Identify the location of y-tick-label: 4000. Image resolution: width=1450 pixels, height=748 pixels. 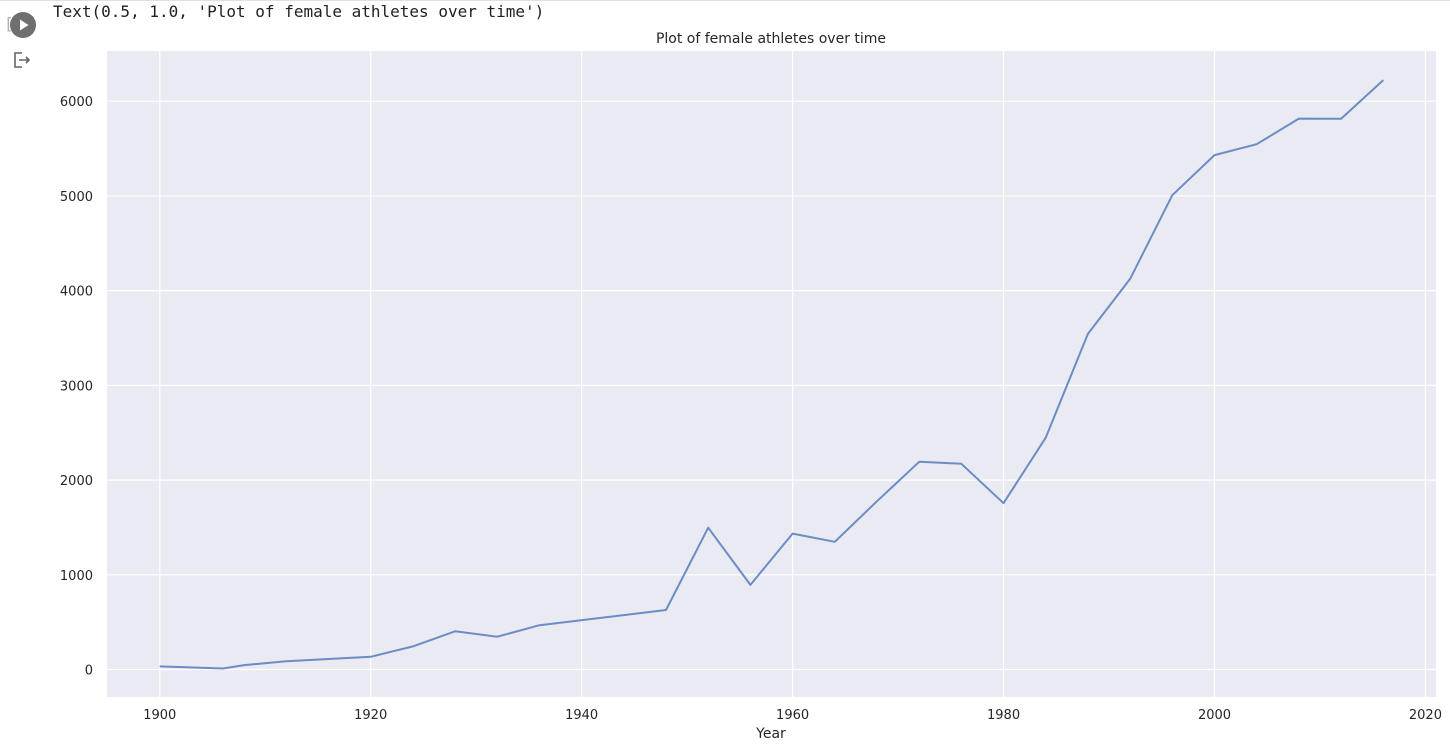
(76, 292).